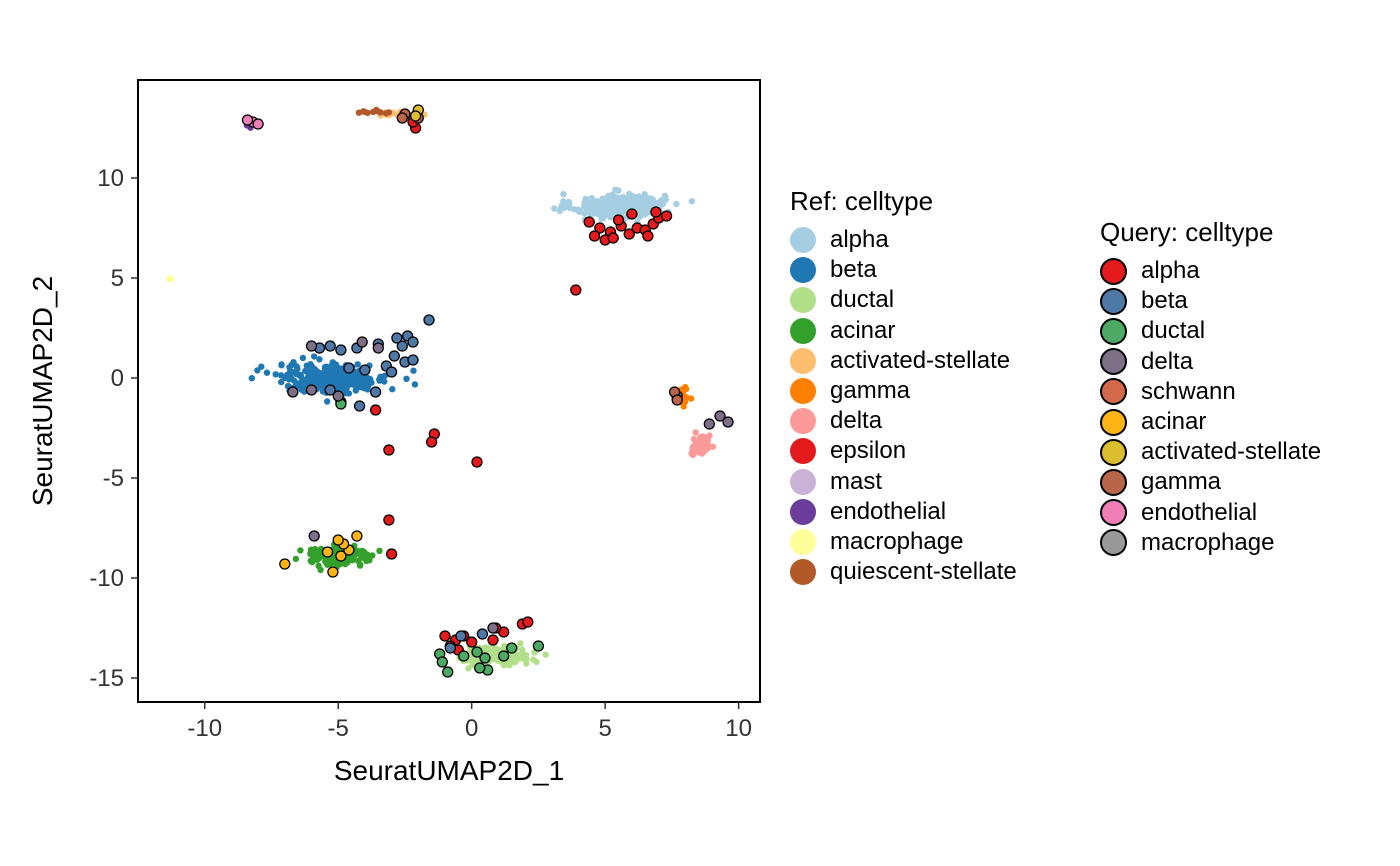  Describe the element at coordinates (1164, 301) in the screenshot. I see `query-legend-label: beta` at that location.